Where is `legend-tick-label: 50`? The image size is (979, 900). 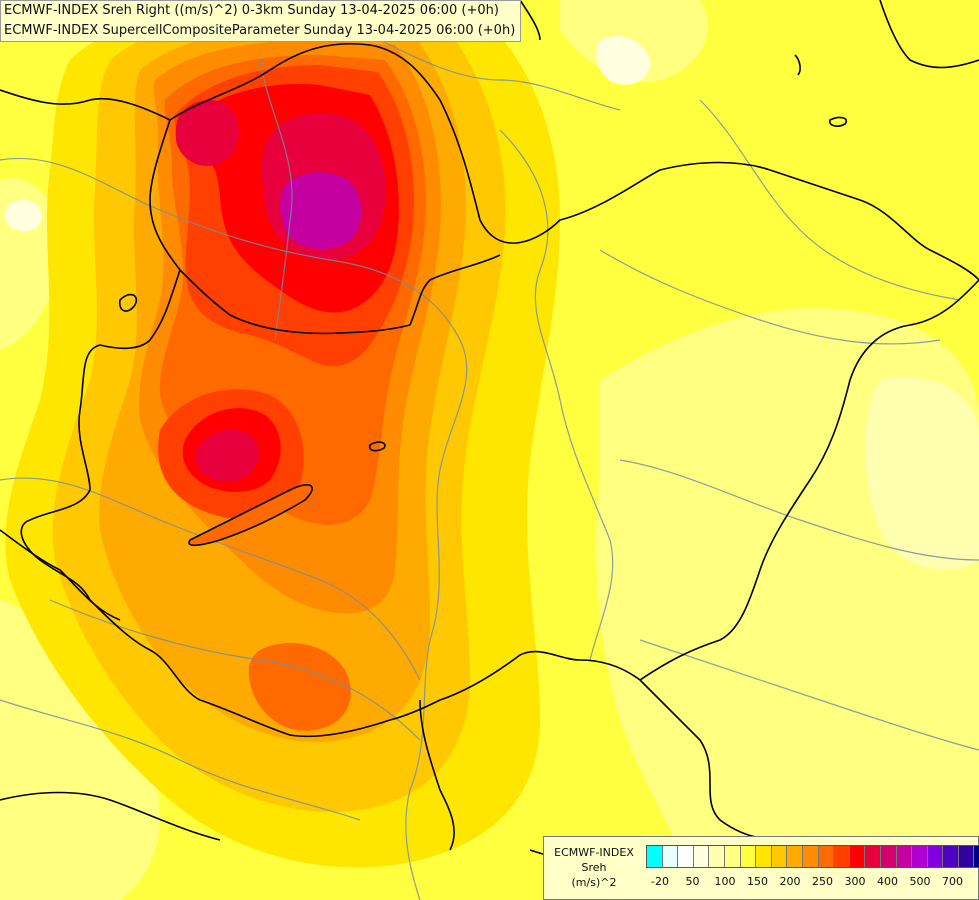 legend-tick-label: 50 is located at coordinates (692, 881).